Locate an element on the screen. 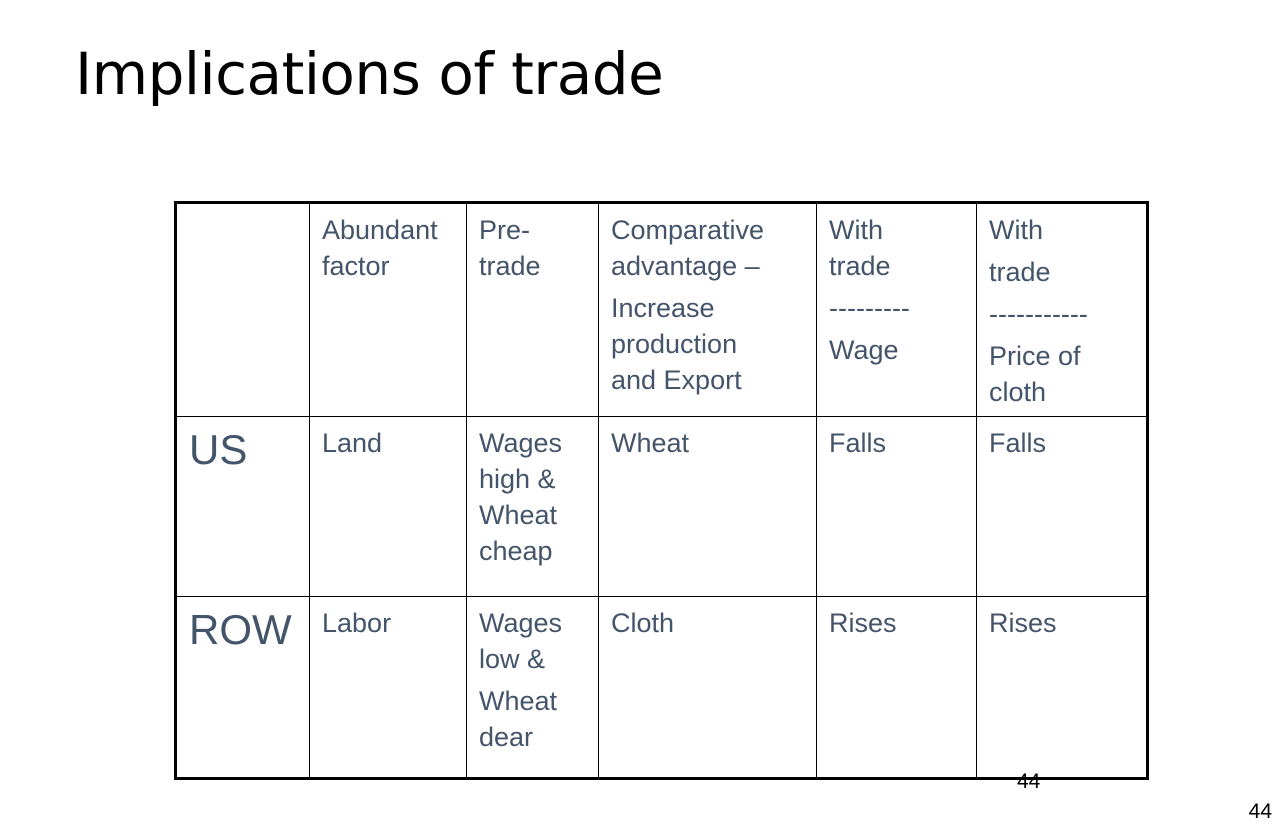 This screenshot has width=1288, height=830. cell-line: Pre- is located at coordinates (505, 230).